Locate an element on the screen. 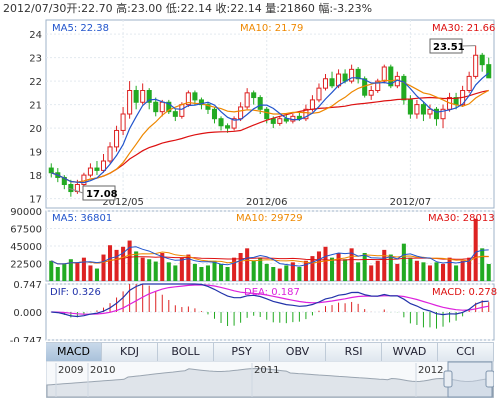 Image resolution: width=500 pixels, height=400 pixels. low-price-value: 17.08 is located at coordinates (102, 194).